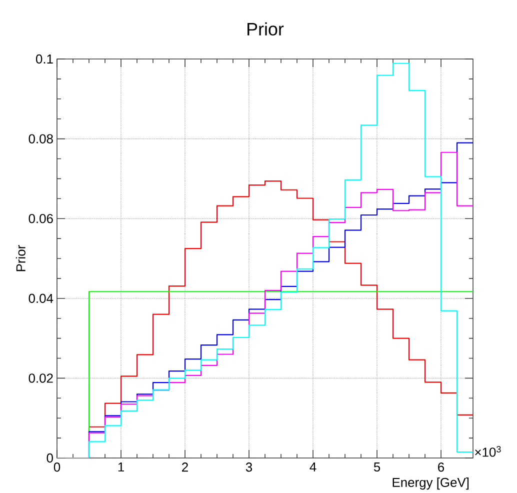  Describe the element at coordinates (185, 467) in the screenshot. I see `x-tick-label: 2` at that location.